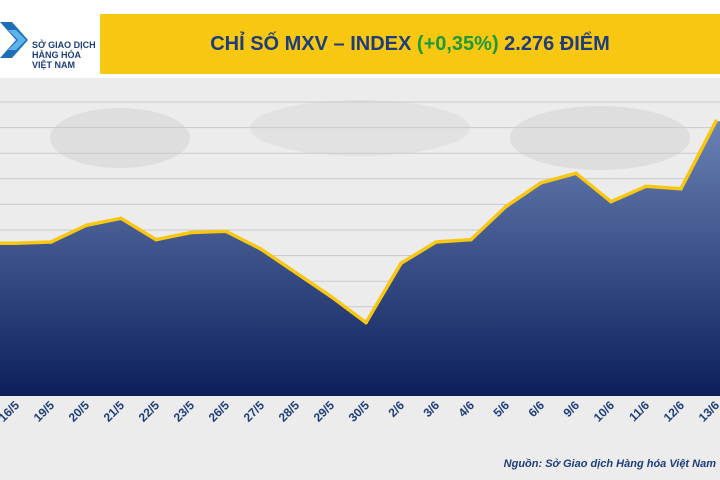 The image size is (720, 480). Describe the element at coordinates (708, 411) in the screenshot. I see `x-tick-label: 13/6` at that location.